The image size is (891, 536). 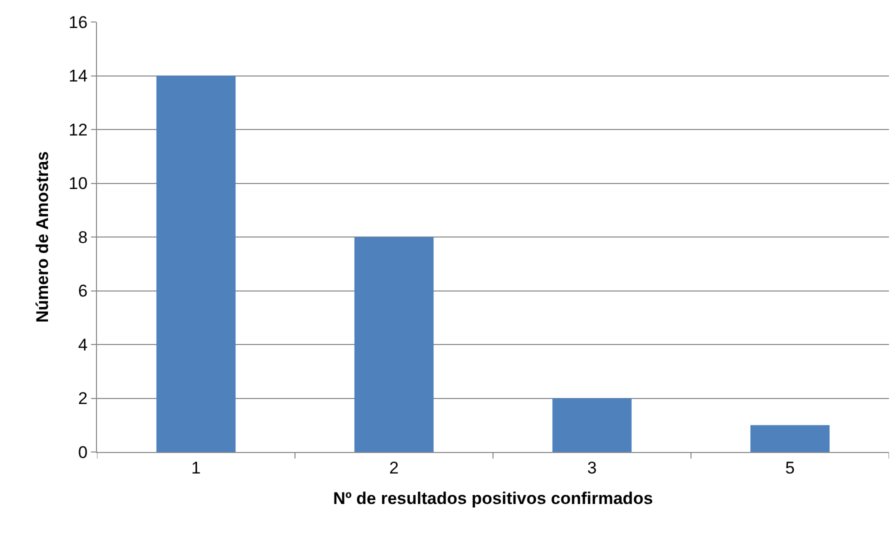 I want to click on y-tick-label: 4, so click(x=83, y=344).